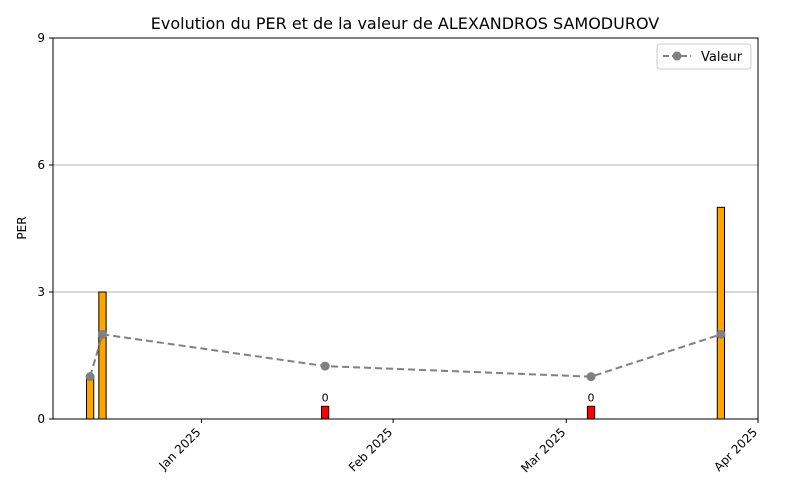  What do you see at coordinates (458, 447) in the screenshot?
I see `x-axis-ticks: Jan 2025 Feb 2025 Mar 2025 Apr 2025` at bounding box center [458, 447].